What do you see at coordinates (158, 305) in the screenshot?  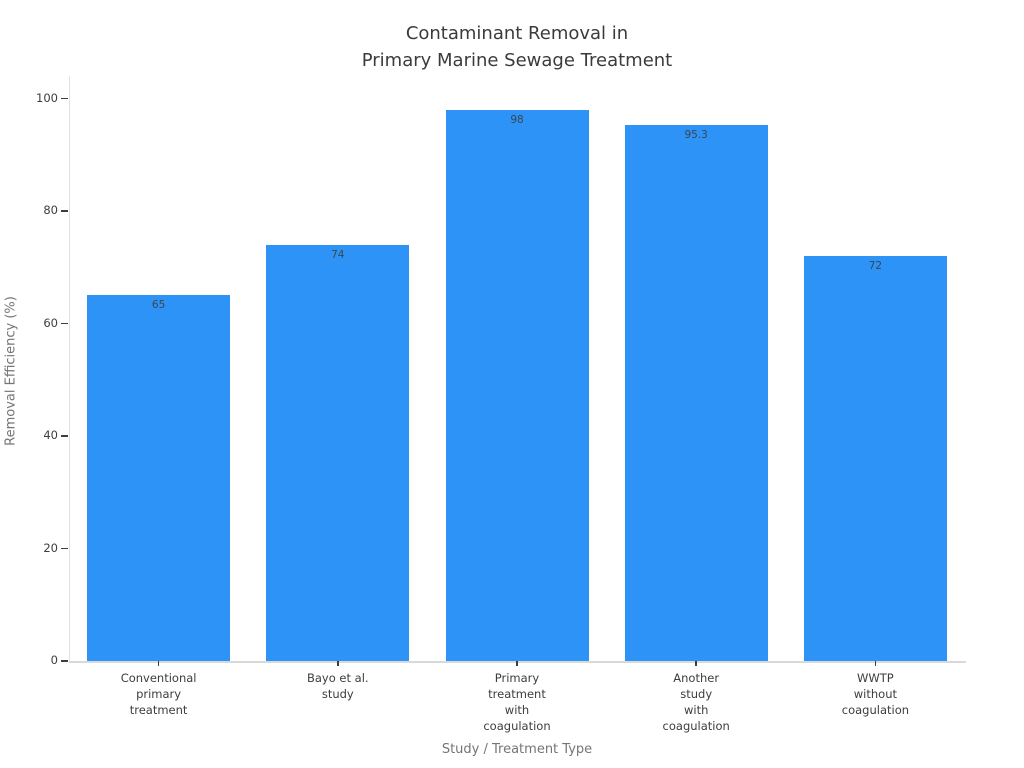 I see `bar-value-label: 65` at bounding box center [158, 305].